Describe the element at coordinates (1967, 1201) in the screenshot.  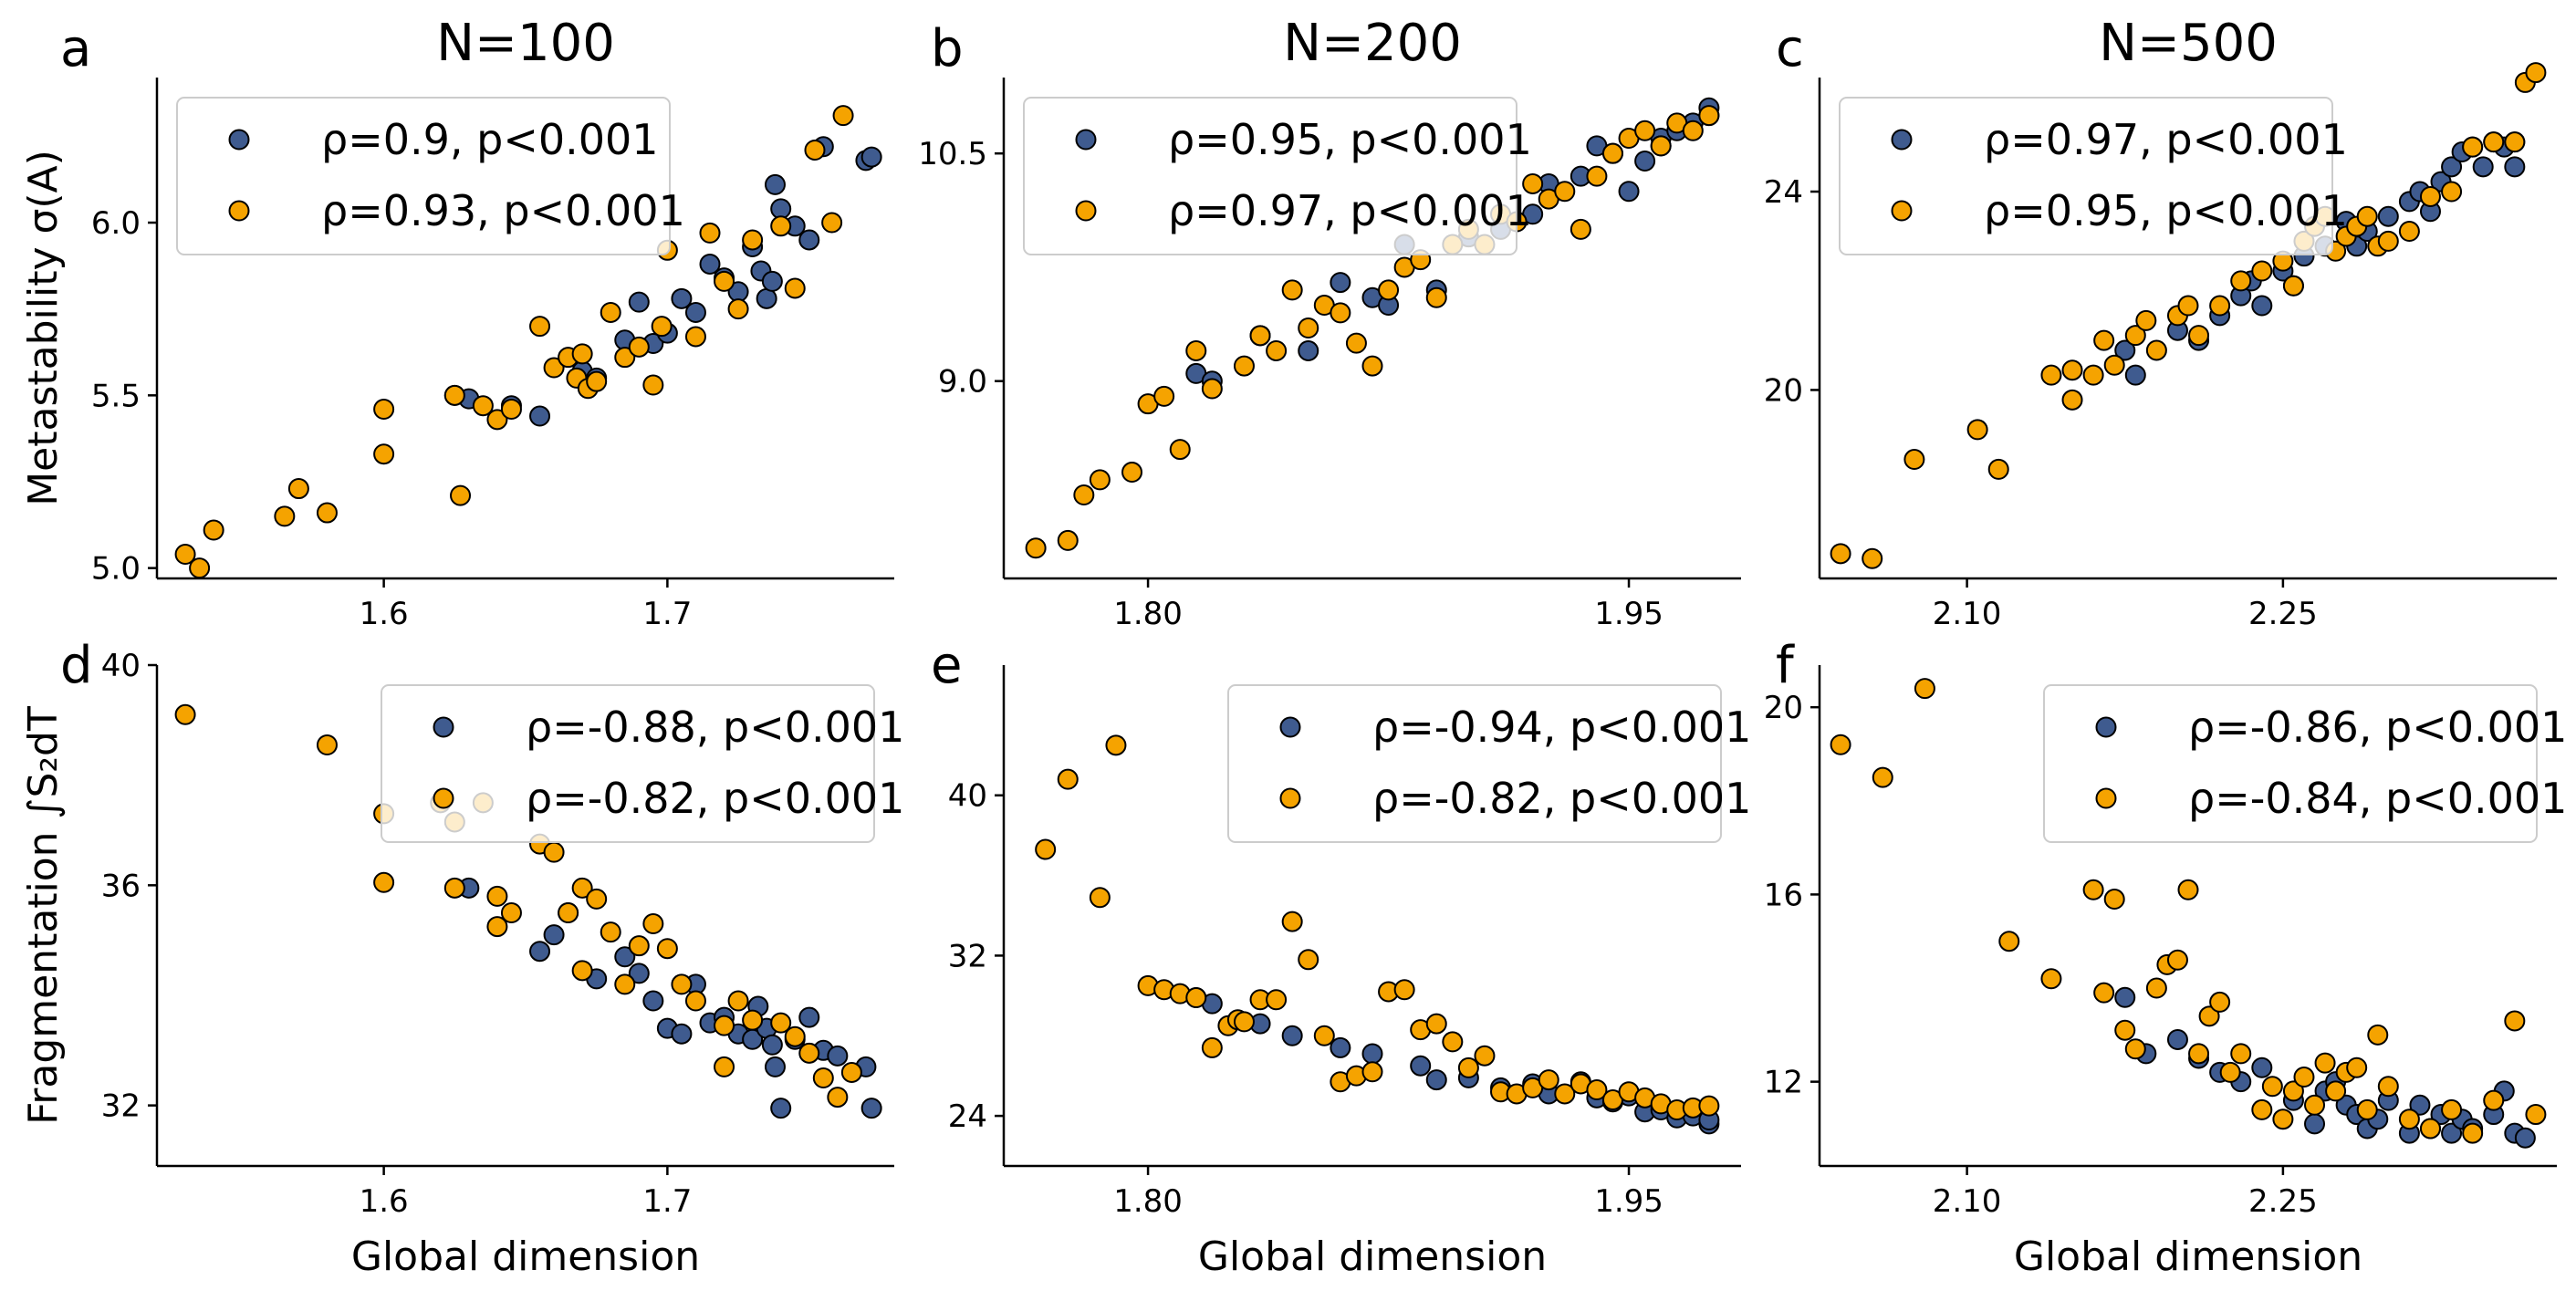
I see `x-tick-label: 2.10` at that location.